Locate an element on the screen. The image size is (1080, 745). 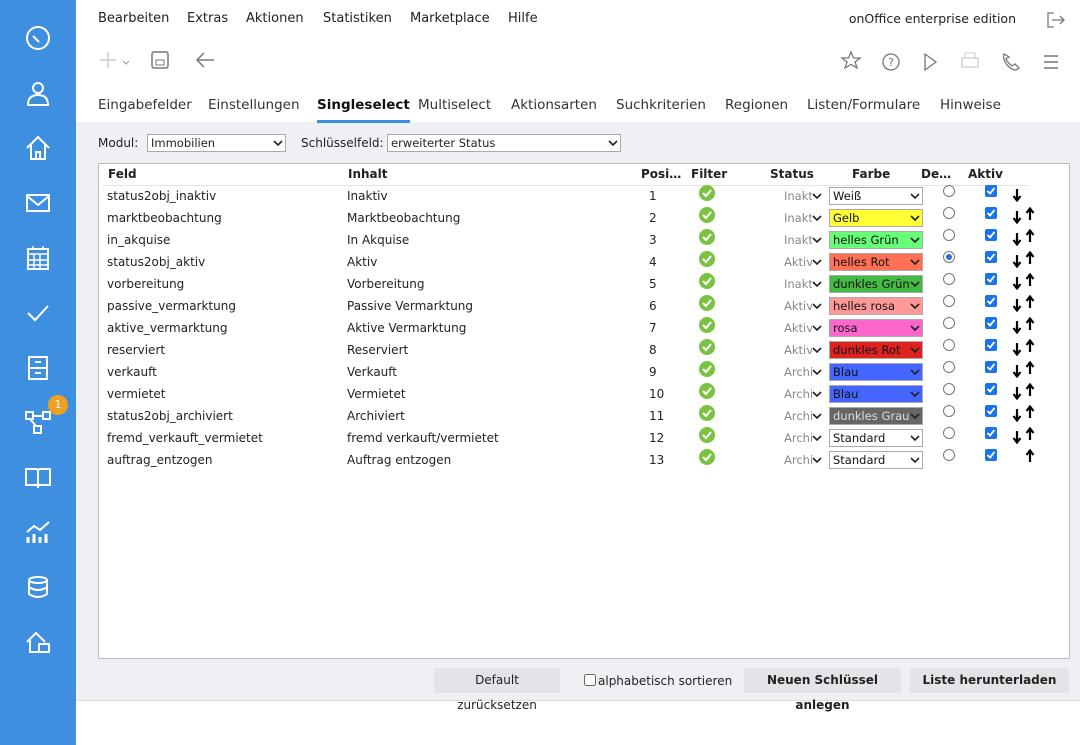
nav-statistics is located at coordinates (38, 532).